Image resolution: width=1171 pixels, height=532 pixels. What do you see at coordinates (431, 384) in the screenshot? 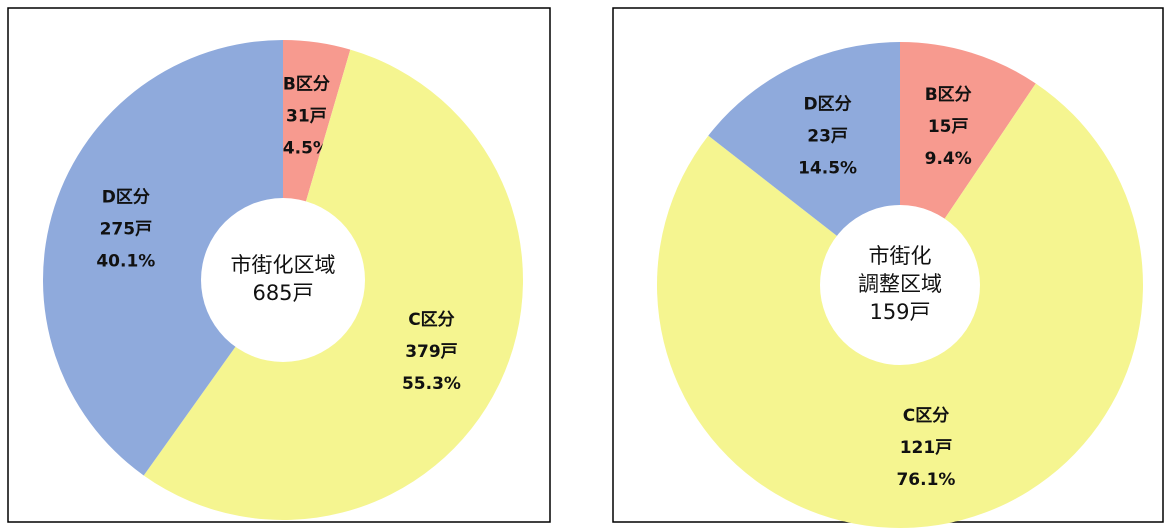
I see `slice-percent: 55.3%` at bounding box center [431, 384].